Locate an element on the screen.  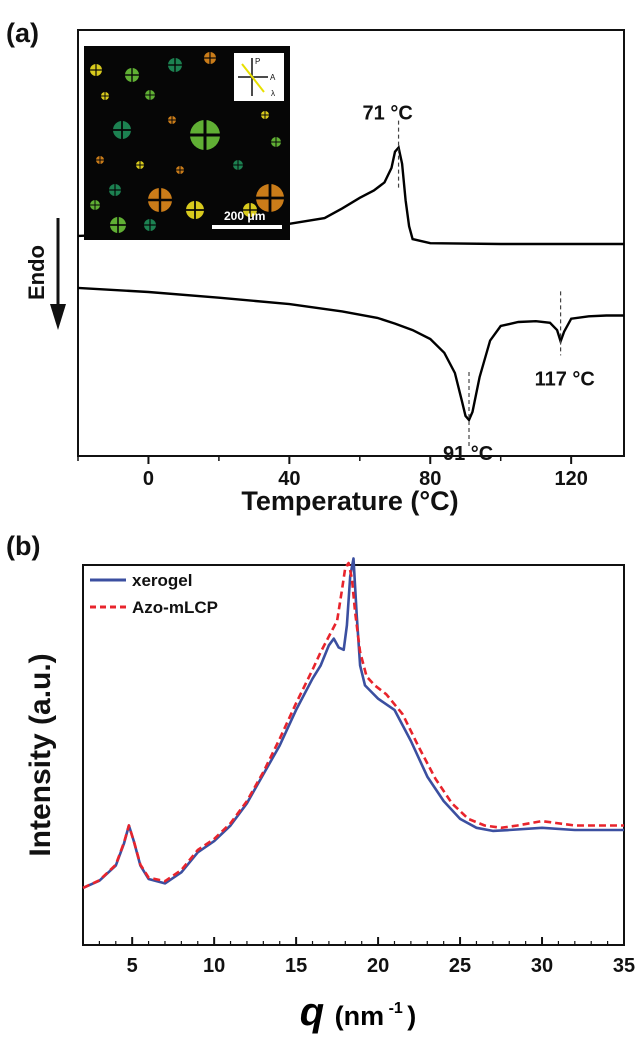
polarizer-a-label: A is located at coordinates (273, 77).